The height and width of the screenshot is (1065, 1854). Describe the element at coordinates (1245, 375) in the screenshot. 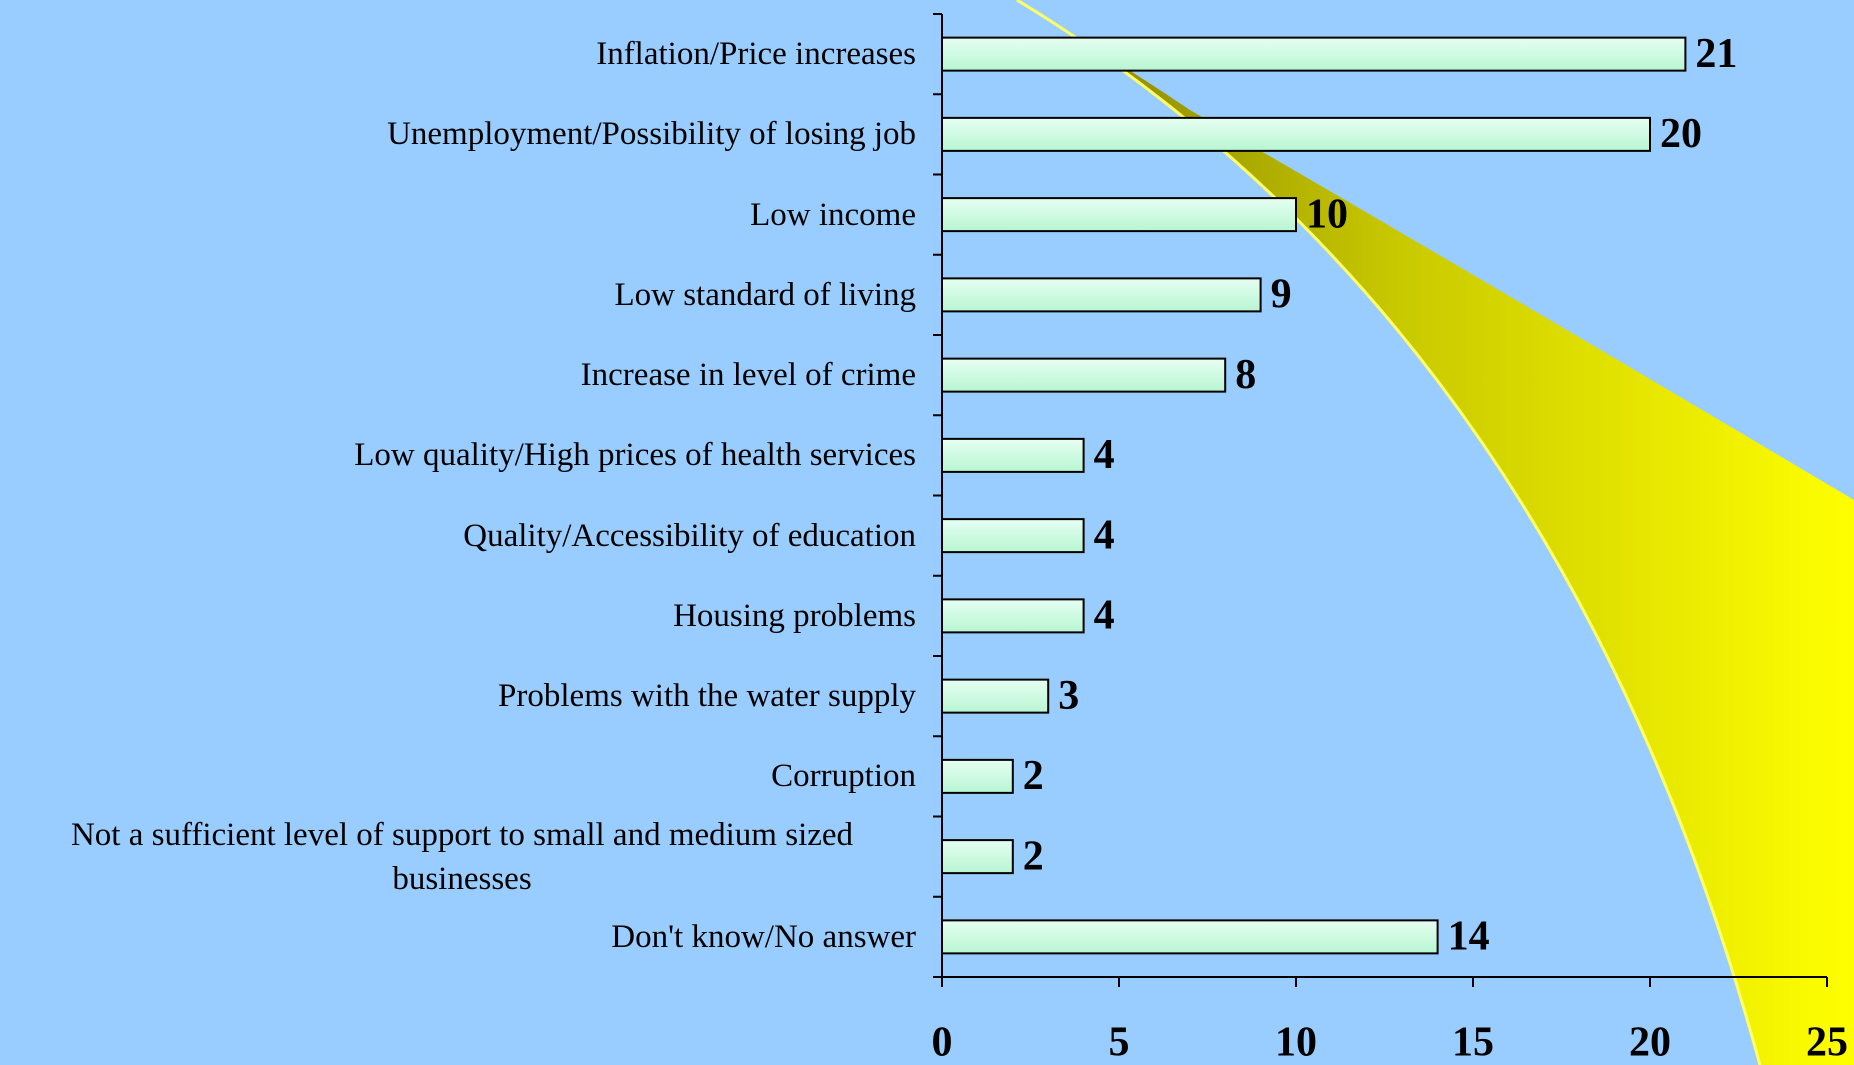

I see `value-label: 8` at that location.